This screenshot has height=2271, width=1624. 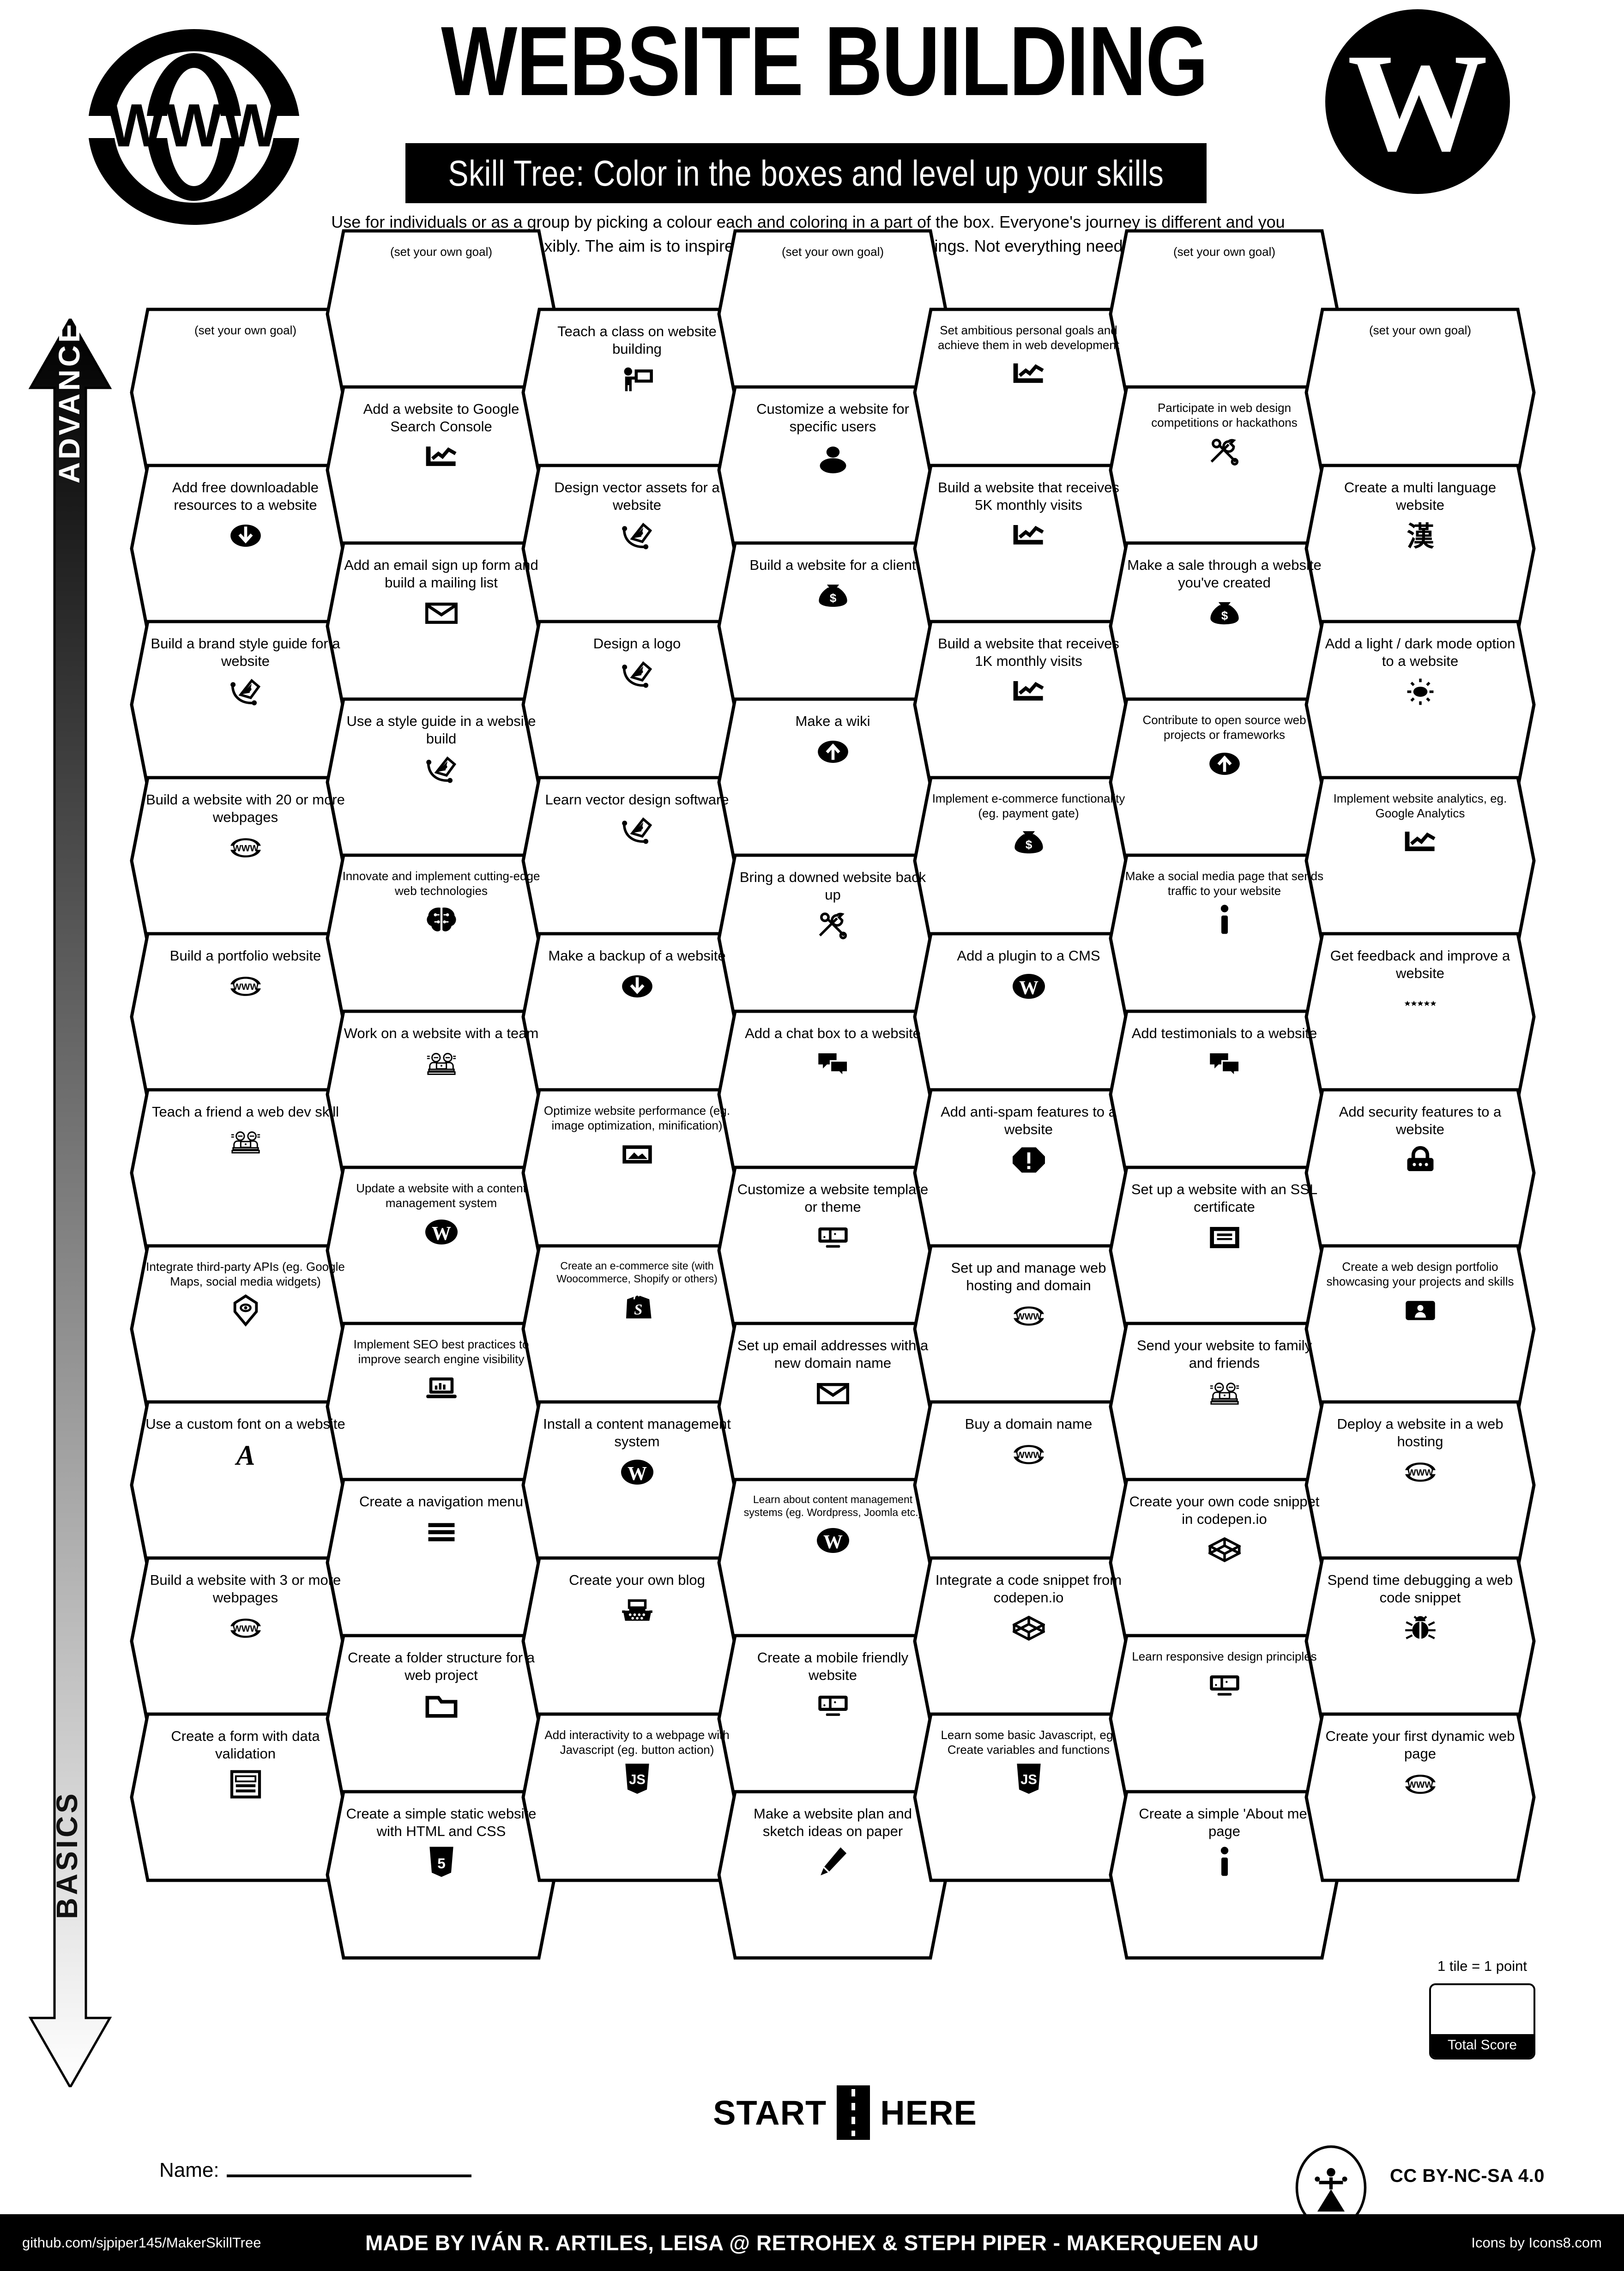 I want to click on skill-tile-label: Integrate a code snippet from codepen.io, so click(x=1028, y=1589).